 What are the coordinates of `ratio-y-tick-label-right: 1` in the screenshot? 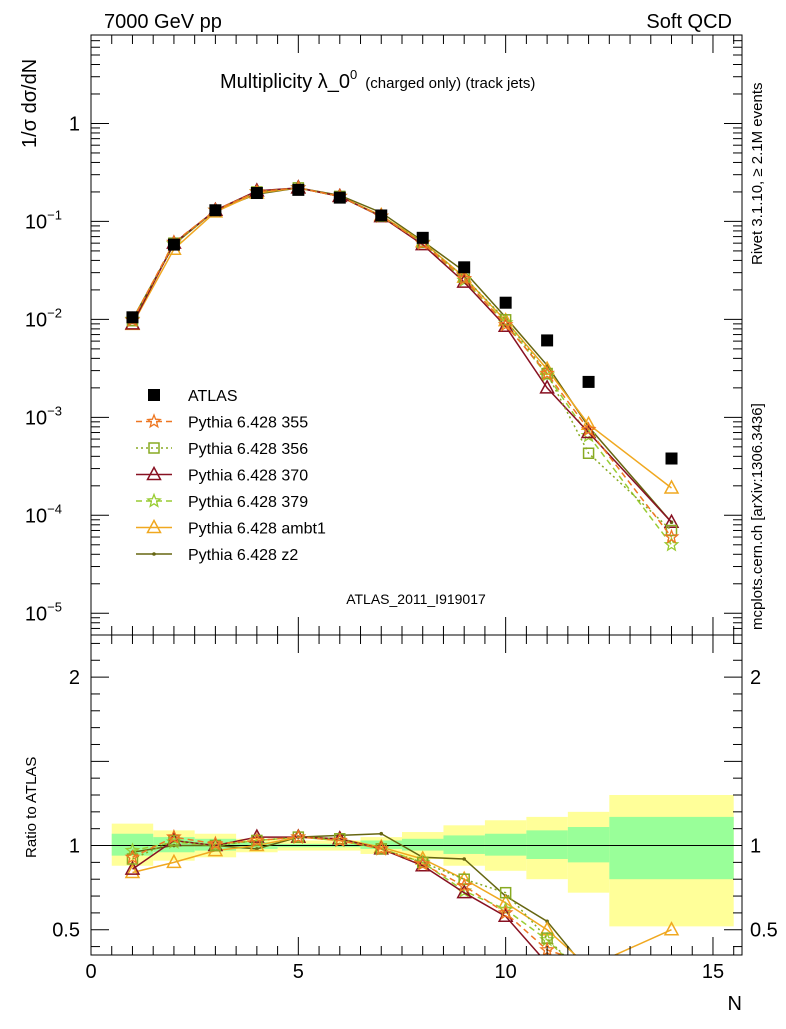 It's located at (755, 847).